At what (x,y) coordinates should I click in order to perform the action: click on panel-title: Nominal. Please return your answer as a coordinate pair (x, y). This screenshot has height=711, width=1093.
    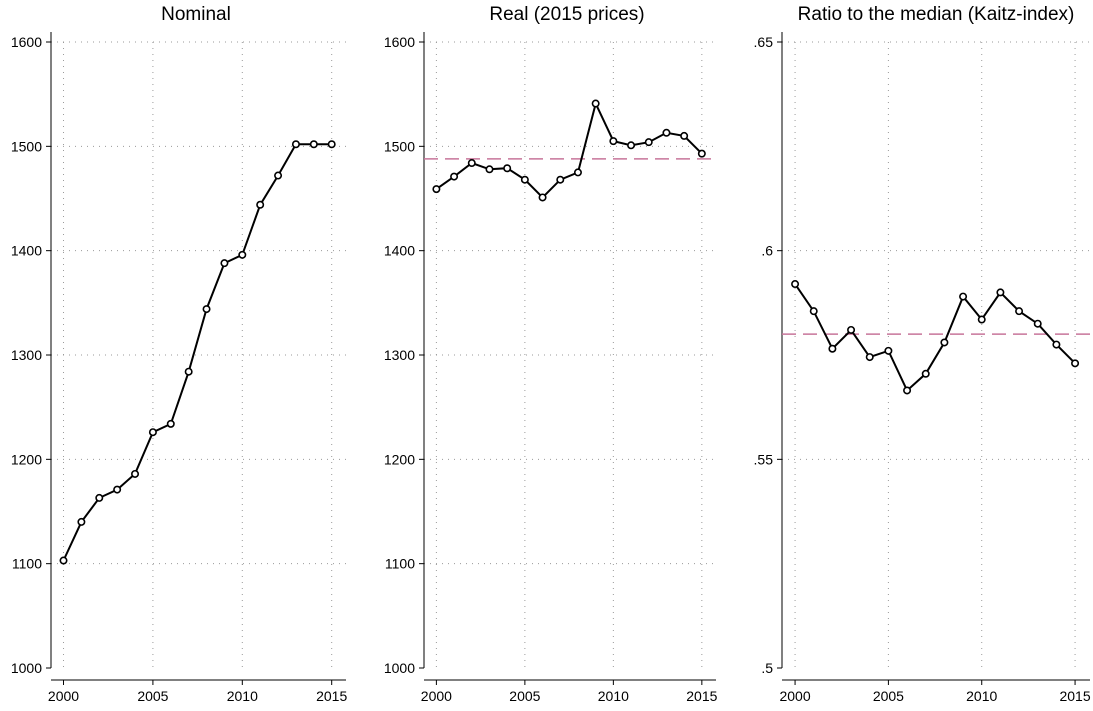
    Looking at the image, I should click on (196, 14).